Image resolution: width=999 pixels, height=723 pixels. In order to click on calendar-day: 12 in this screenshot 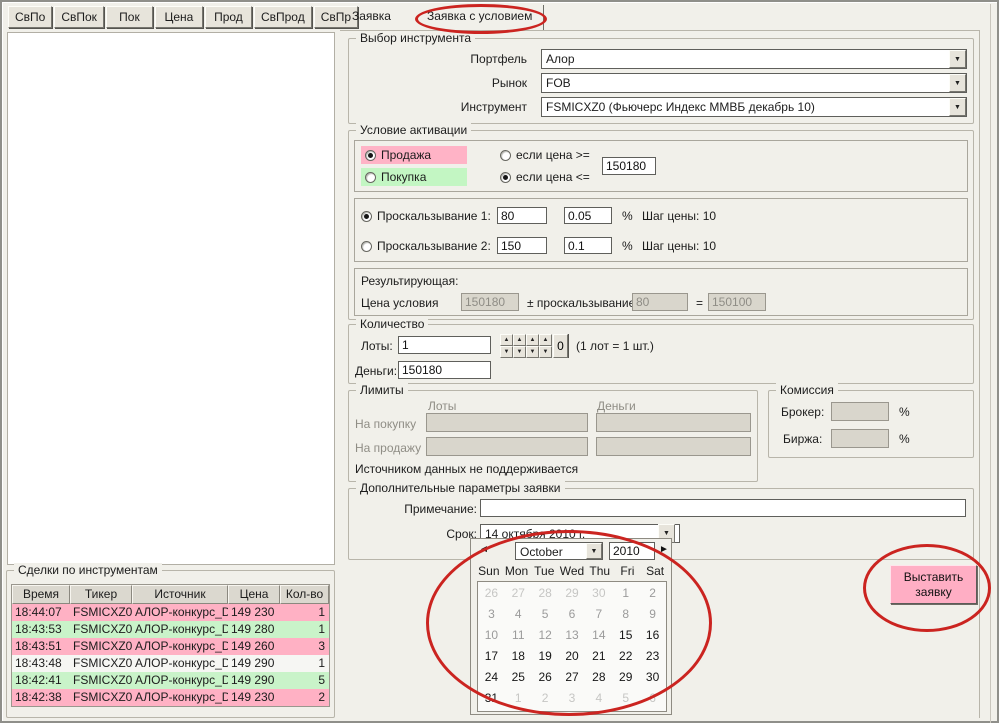, I will do `click(545, 634)`.